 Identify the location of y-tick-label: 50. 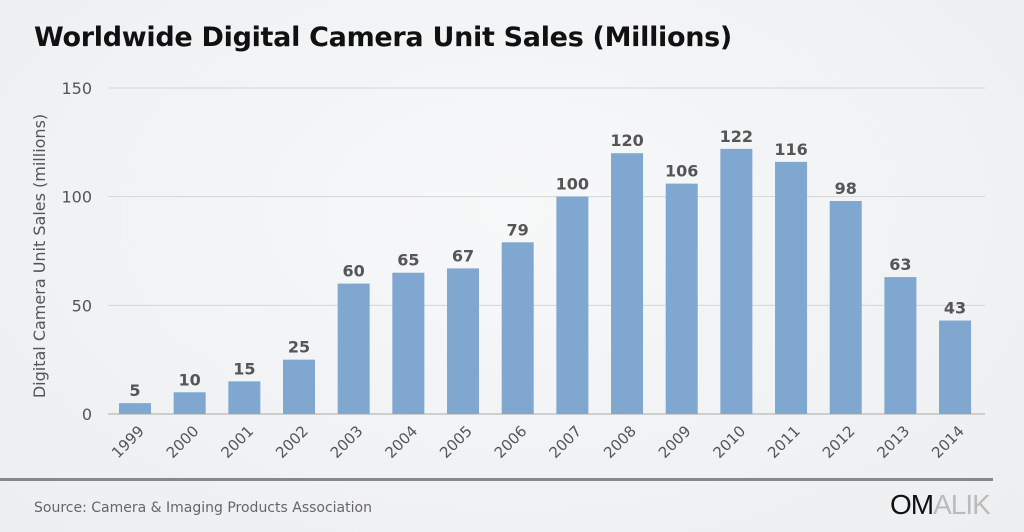
(82, 305).